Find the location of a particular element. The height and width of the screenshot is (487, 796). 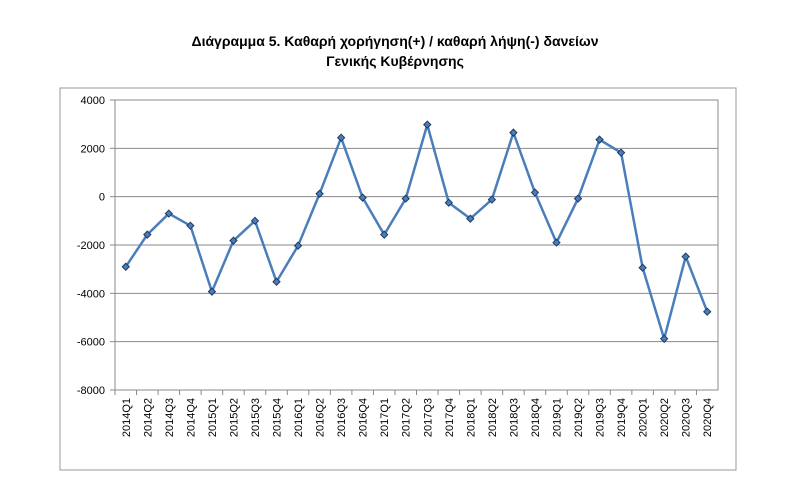

chart-title: Γενικής Κυβέρνησης is located at coordinates (395, 61).